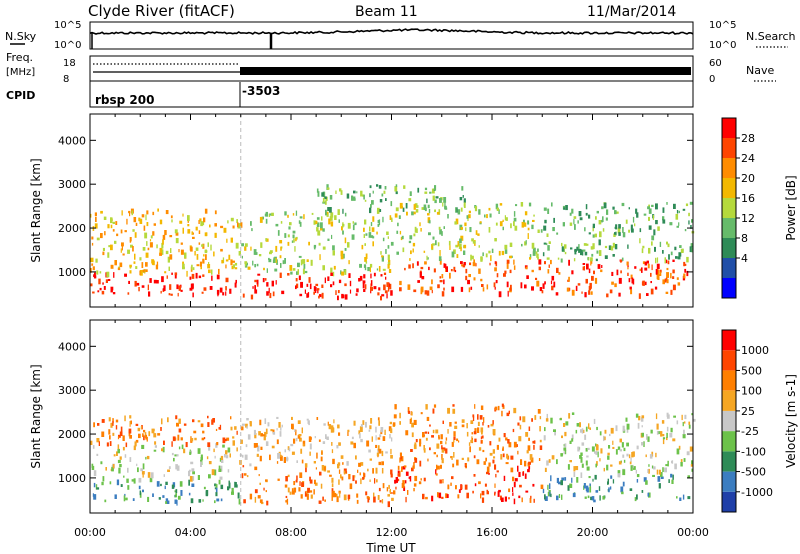 The height and width of the screenshot is (554, 800). I want to click on nsky-trace, so click(391, 31).